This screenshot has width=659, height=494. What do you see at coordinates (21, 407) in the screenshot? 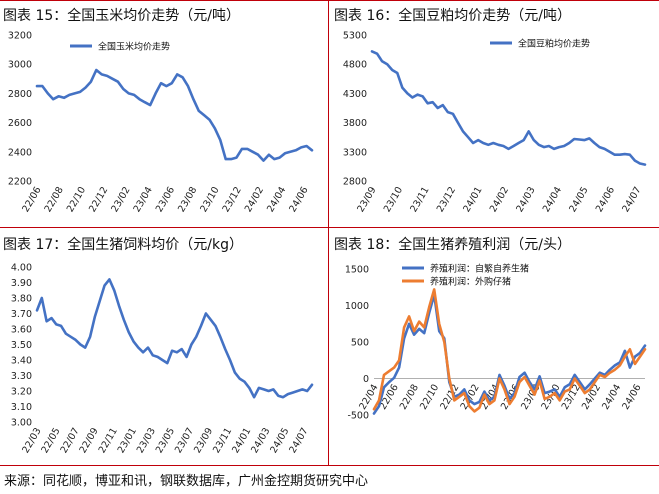
I see `hog_feed-ytick: 3.10` at bounding box center [21, 407].